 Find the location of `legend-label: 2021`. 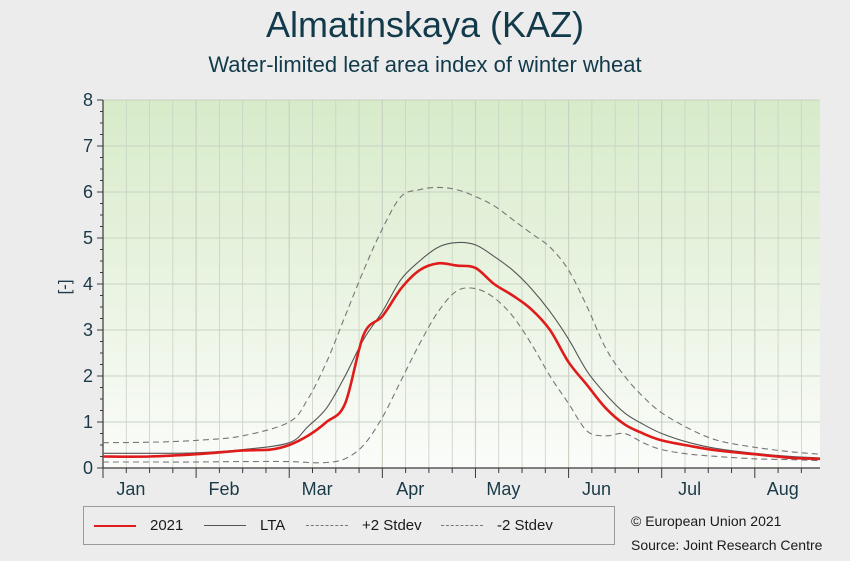

legend-label: 2021 is located at coordinates (167, 525).